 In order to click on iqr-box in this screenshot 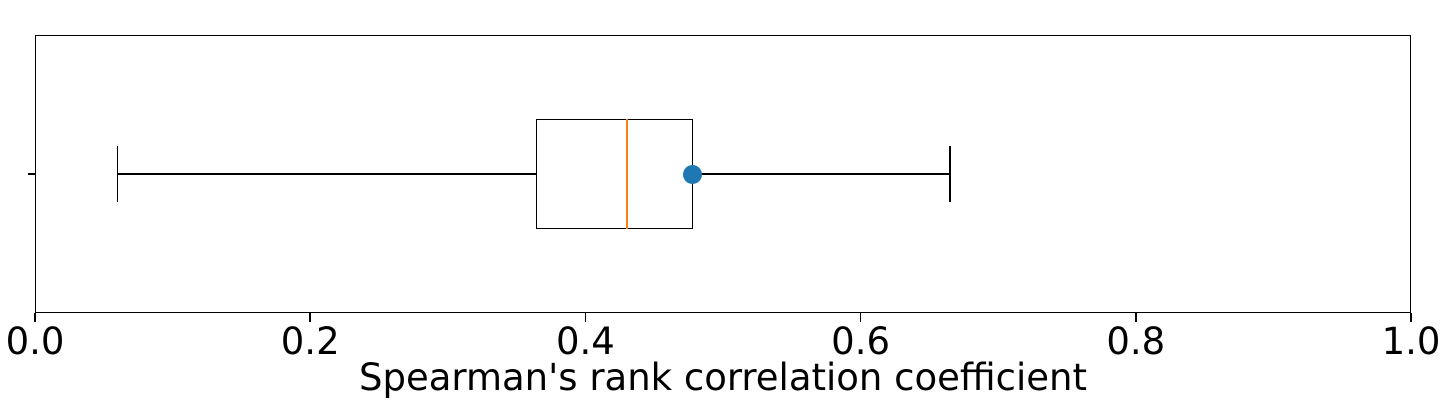, I will do `click(614, 174)`.